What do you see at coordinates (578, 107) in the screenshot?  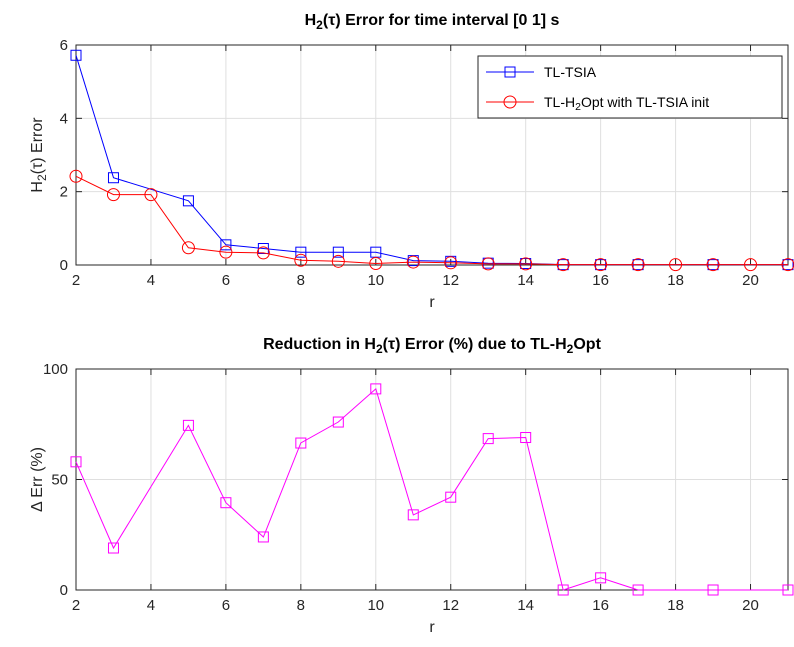 I see `legend-entry-label-part: 2` at bounding box center [578, 107].